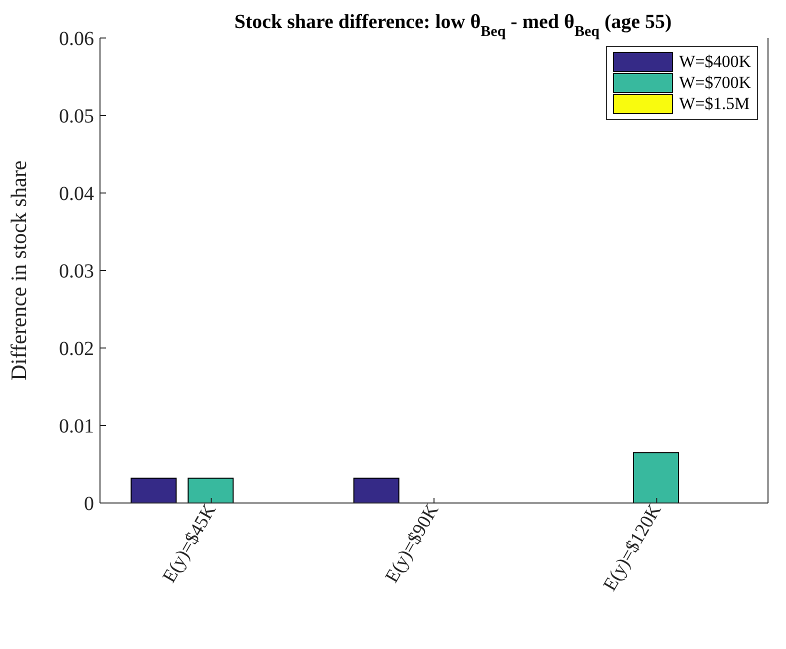 The width and height of the screenshot is (786, 649). What do you see at coordinates (76, 427) in the screenshot?
I see `y-tick-label: 0.01` at bounding box center [76, 427].